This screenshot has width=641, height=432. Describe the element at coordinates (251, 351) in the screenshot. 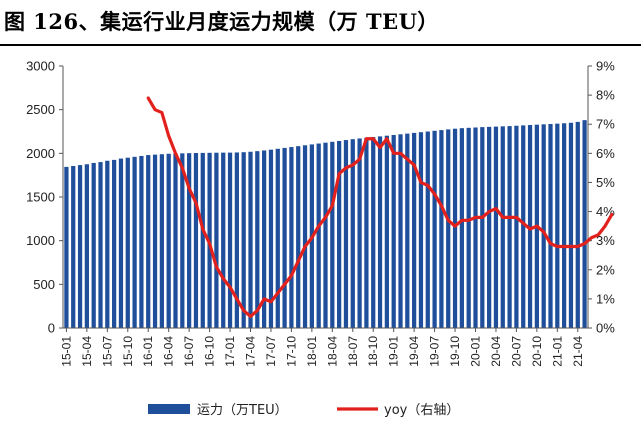

I see `x-tick-label: 17-04` at that location.